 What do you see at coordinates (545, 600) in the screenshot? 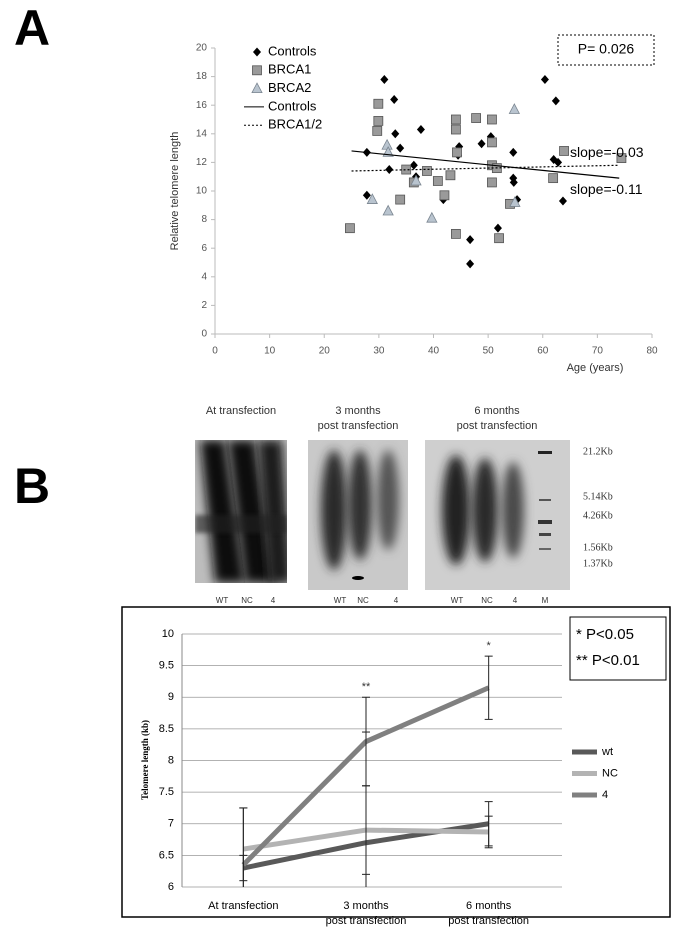
I see `lane-label: M` at bounding box center [545, 600].